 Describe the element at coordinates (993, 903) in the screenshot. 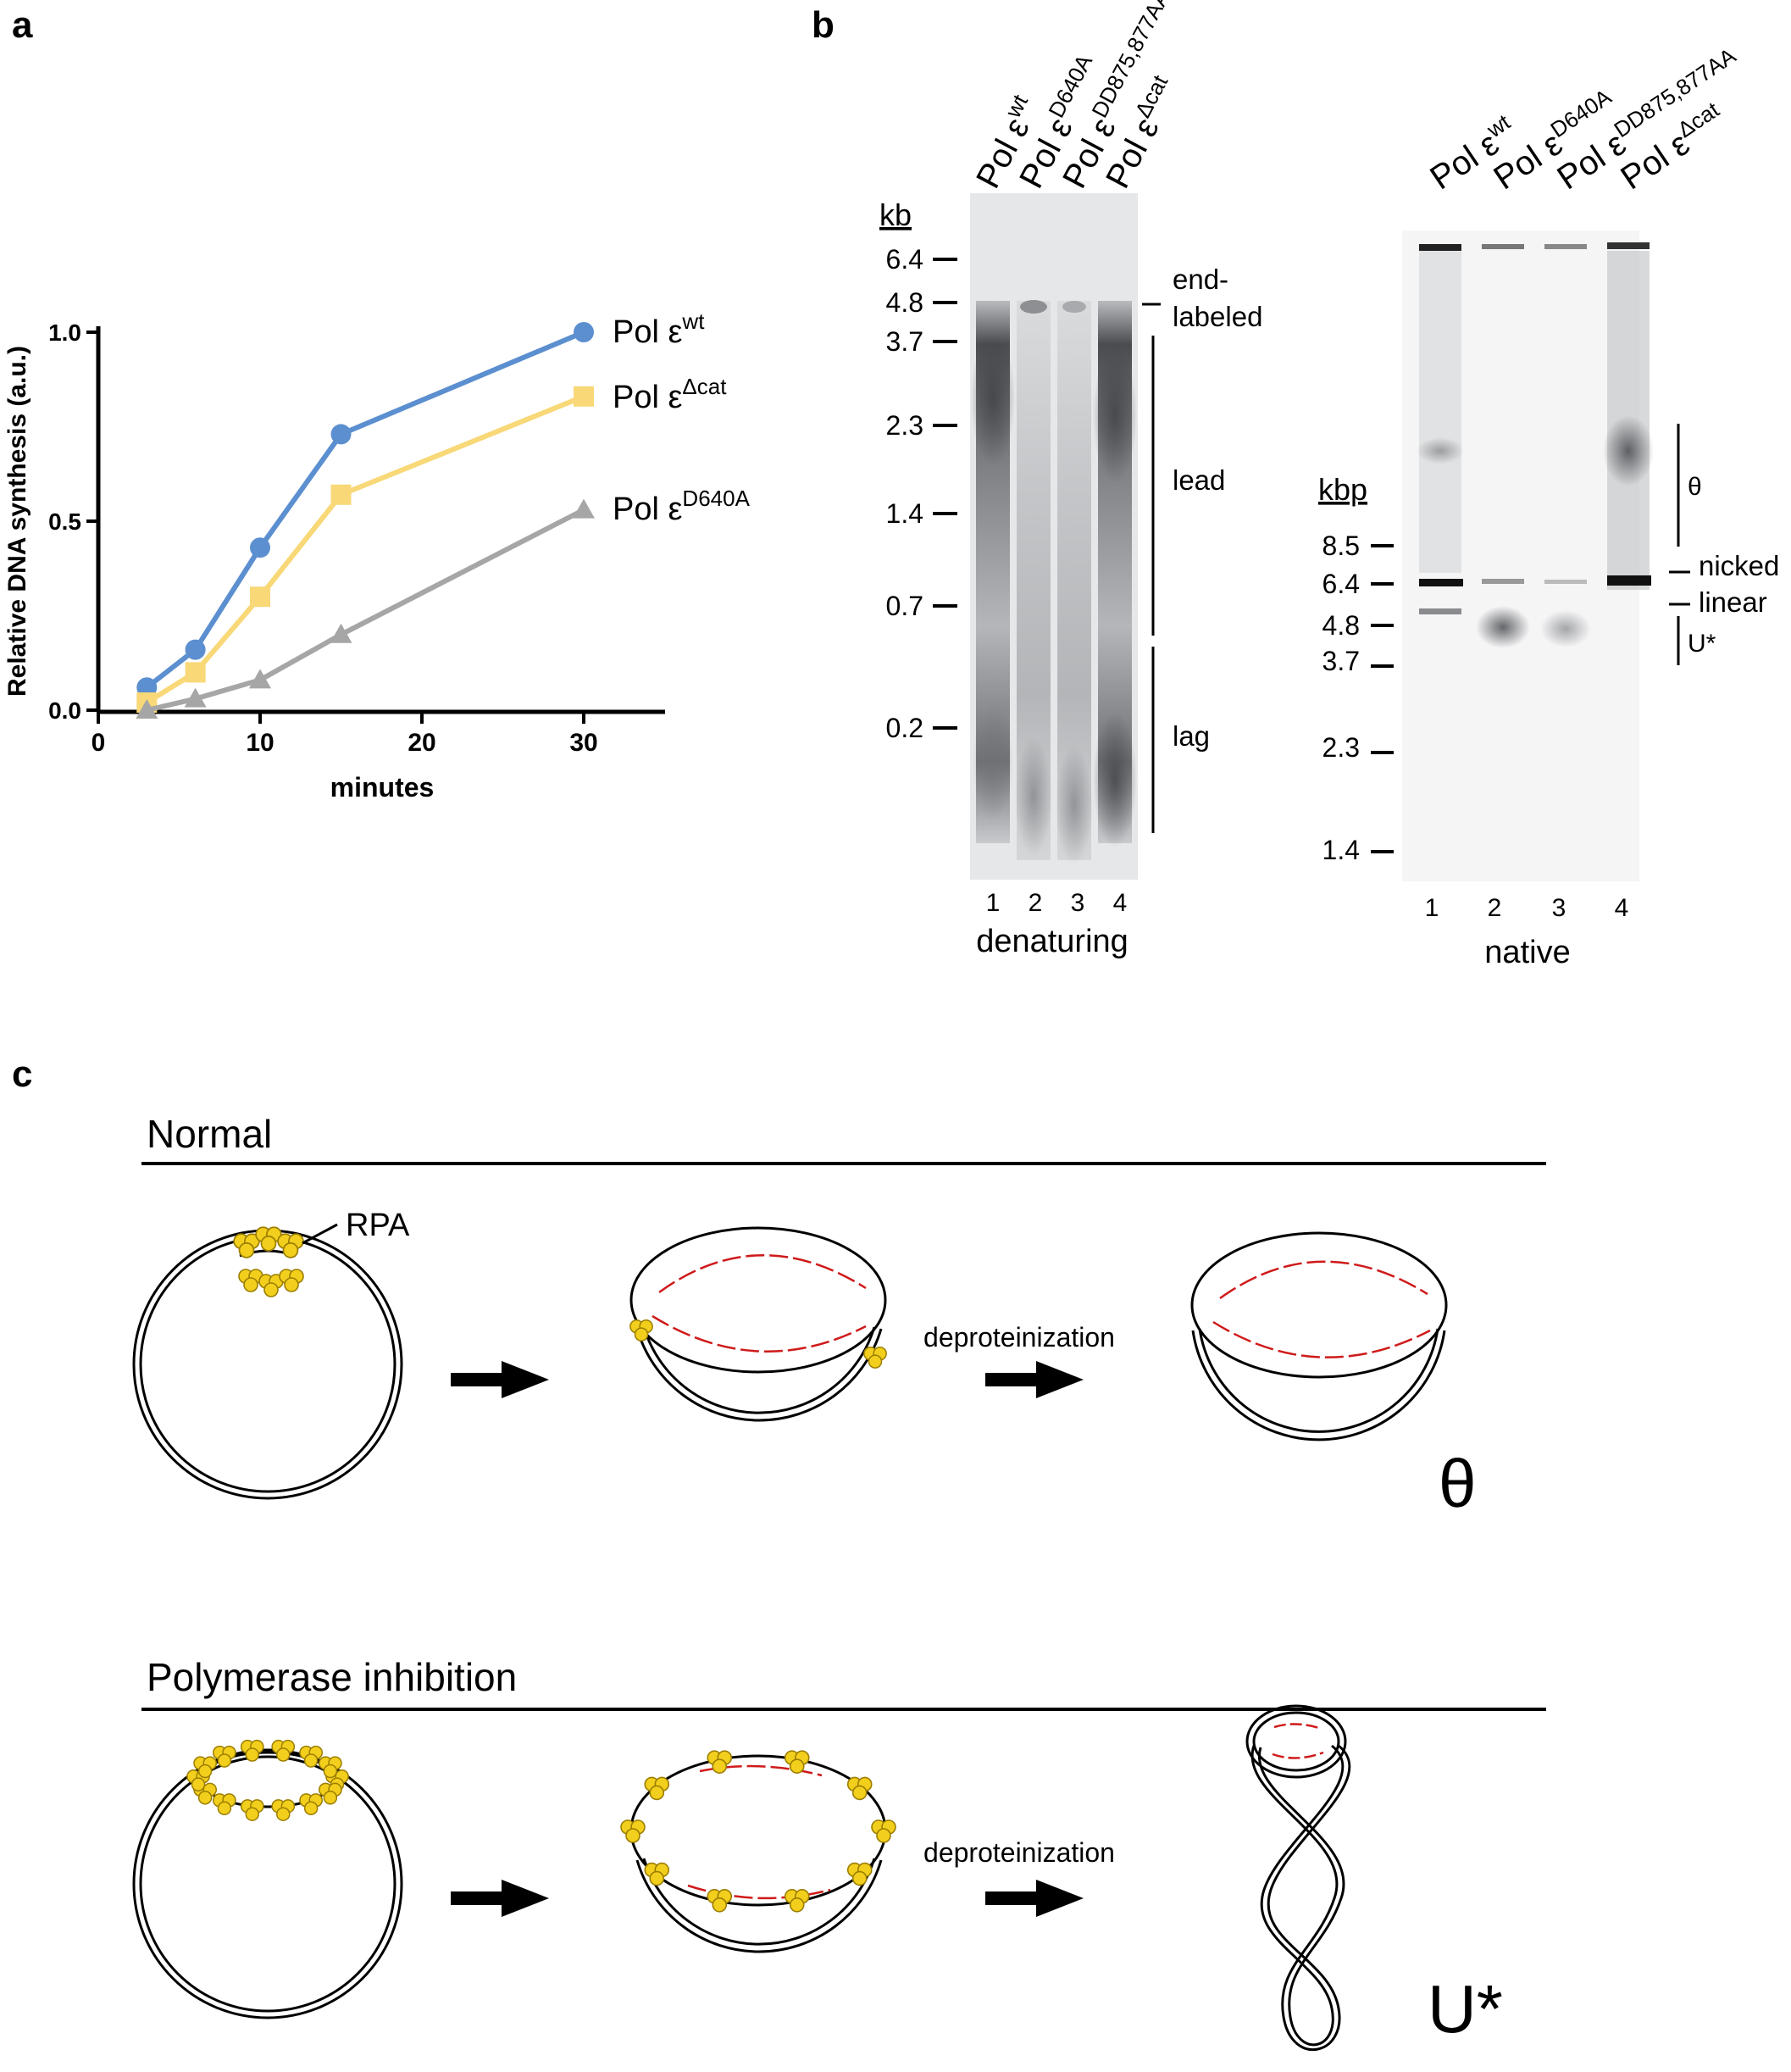

I see `lane-number-1: 1` at that location.